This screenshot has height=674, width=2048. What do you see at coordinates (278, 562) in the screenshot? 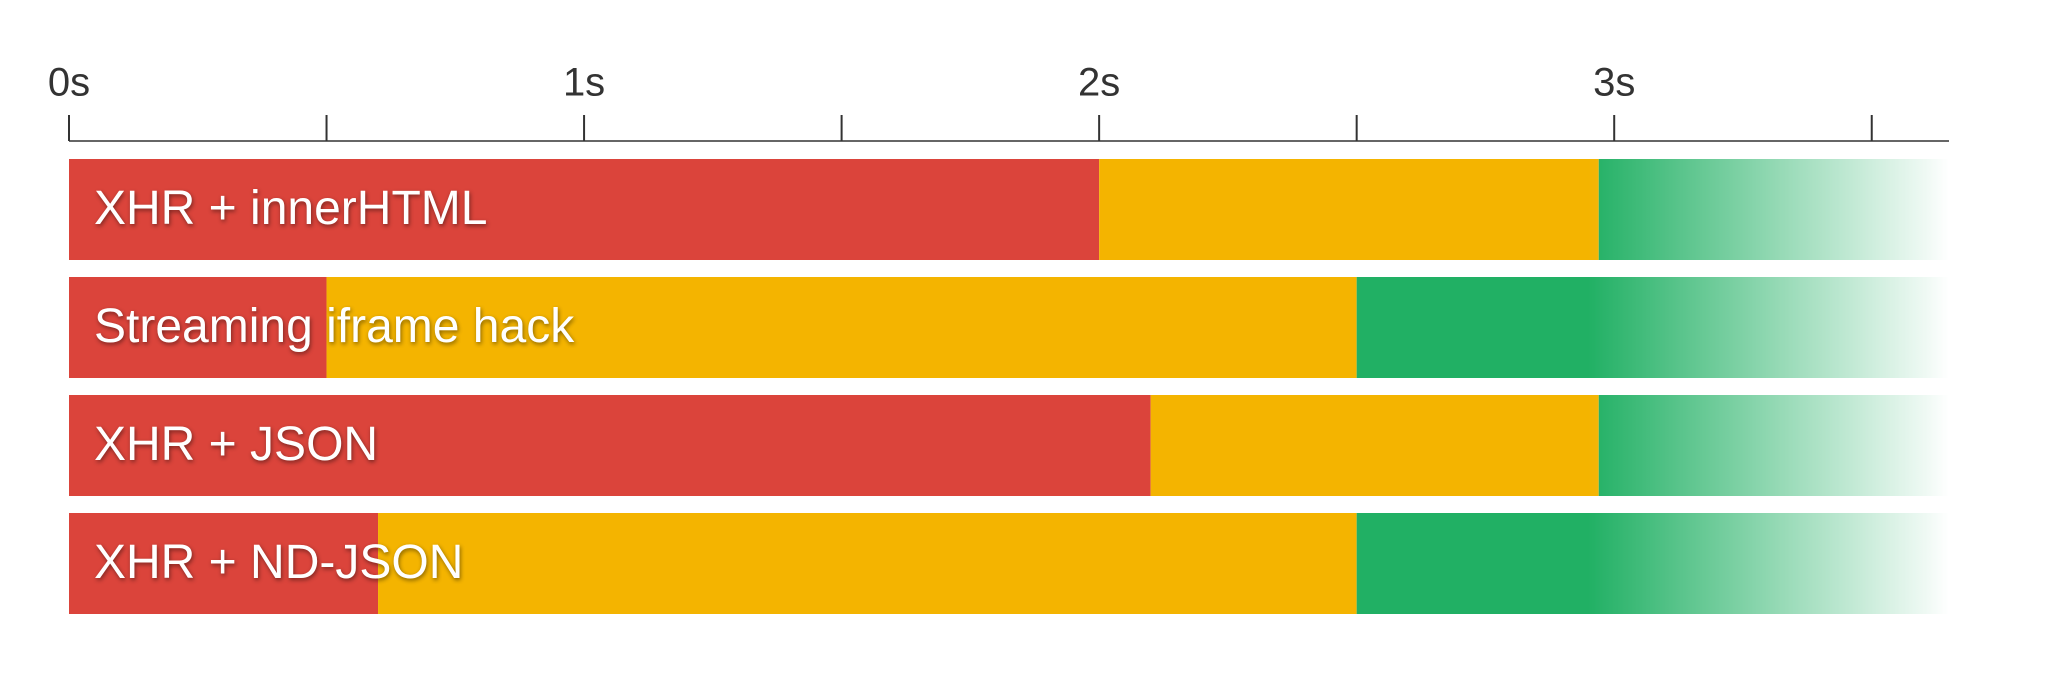
I see `bar-label: XHR + ND-JSON` at bounding box center [278, 562].